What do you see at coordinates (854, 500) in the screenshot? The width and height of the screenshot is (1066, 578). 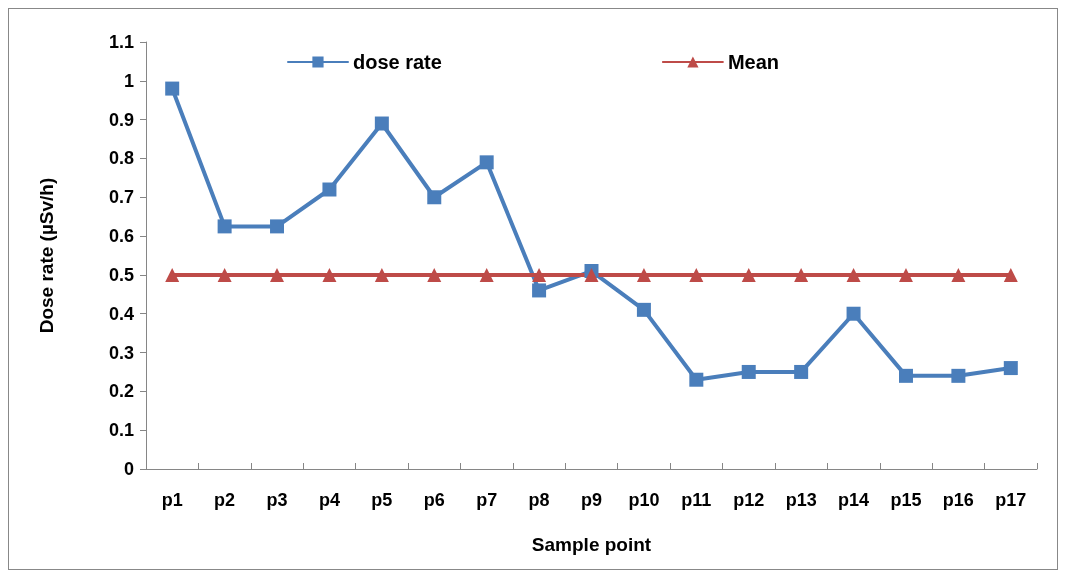 I see `x-tick-label: p14` at bounding box center [854, 500].